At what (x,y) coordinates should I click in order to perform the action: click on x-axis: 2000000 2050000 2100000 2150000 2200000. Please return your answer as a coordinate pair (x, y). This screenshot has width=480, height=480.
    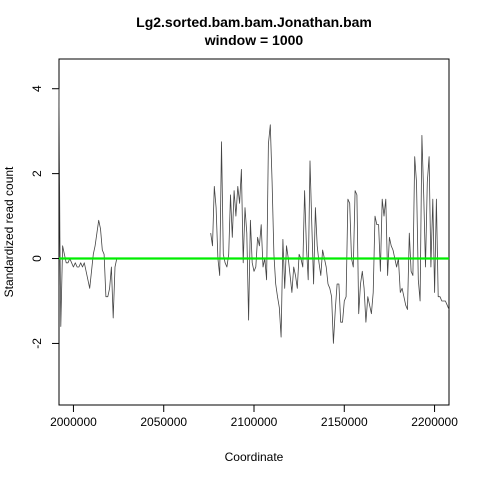
    Looking at the image, I should click on (254, 416).